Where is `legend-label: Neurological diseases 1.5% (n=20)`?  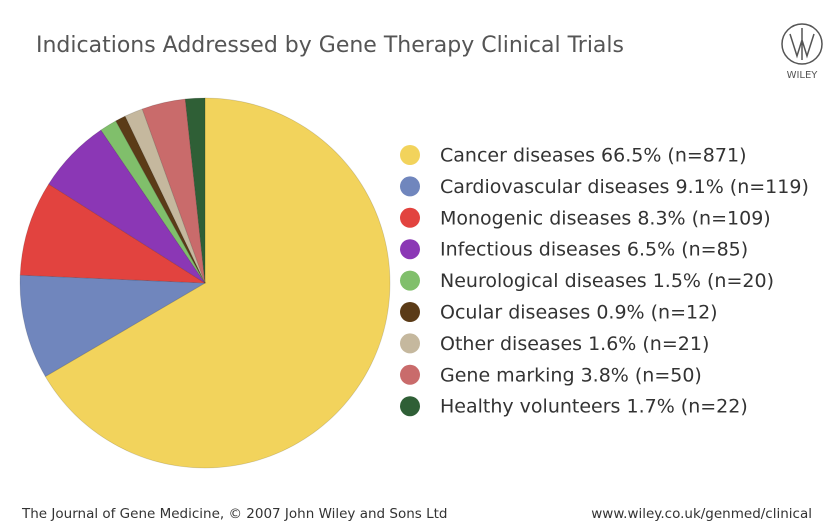
legend-label: Neurological diseases 1.5% (n=20) is located at coordinates (607, 281).